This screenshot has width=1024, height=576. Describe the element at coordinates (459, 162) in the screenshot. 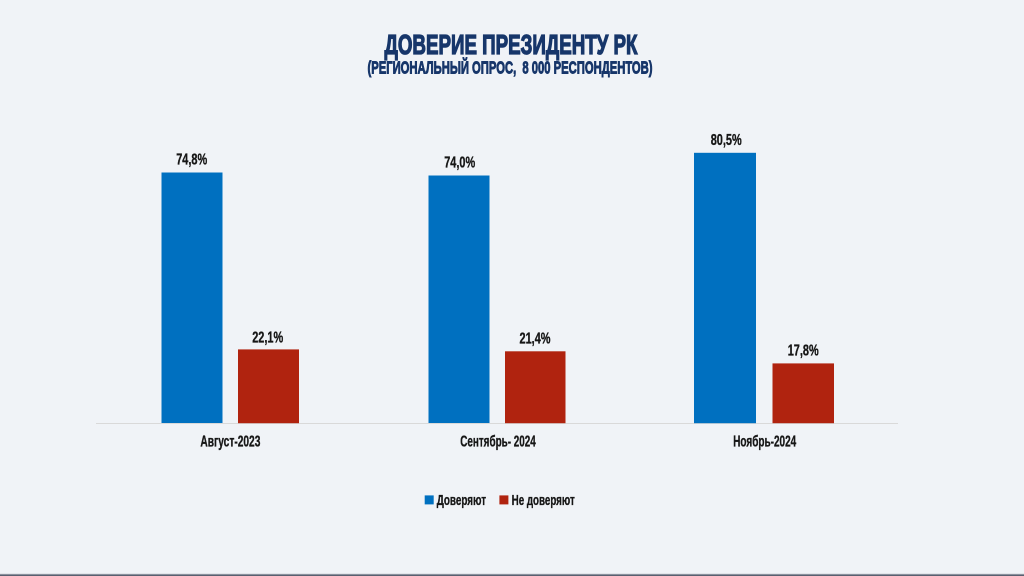

I see `svg-text: 74,0%` at that location.